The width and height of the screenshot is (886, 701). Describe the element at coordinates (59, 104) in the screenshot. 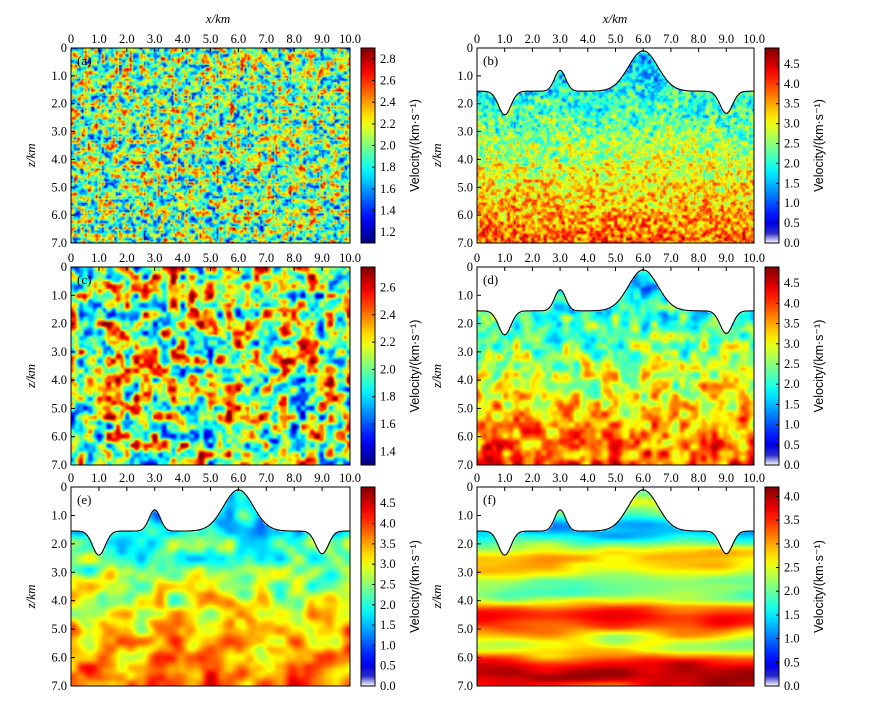

I see `y-tick-label-a: 2.0` at that location.